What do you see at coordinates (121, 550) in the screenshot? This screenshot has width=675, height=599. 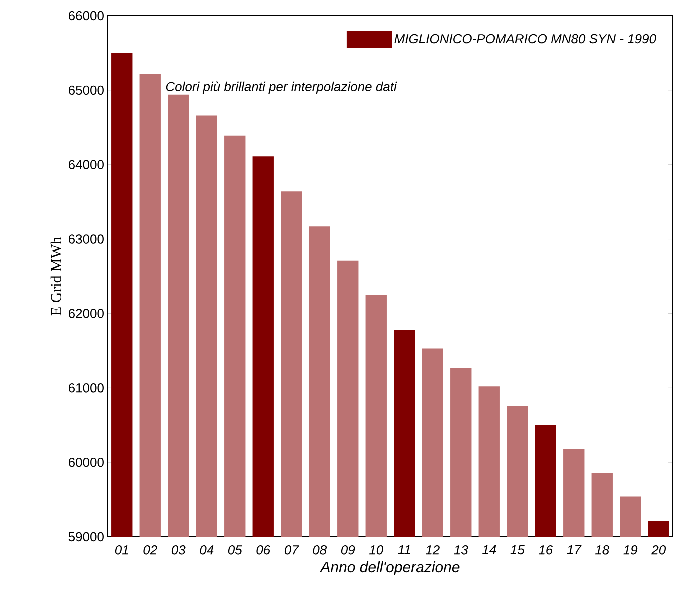 I see `x-tick-label: 01` at bounding box center [121, 550].